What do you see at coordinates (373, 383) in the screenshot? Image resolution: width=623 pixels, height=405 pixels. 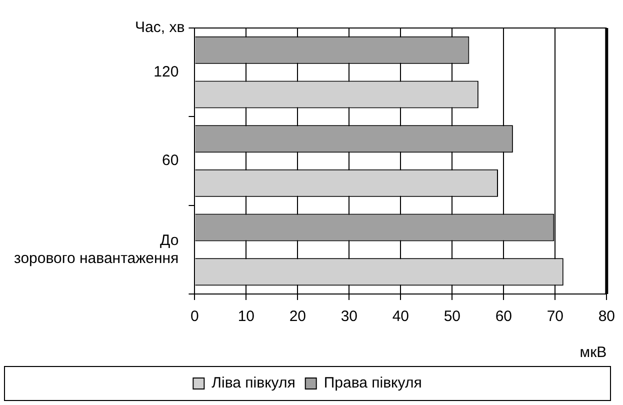 I see `legend-label: Права півкуля` at bounding box center [373, 383].